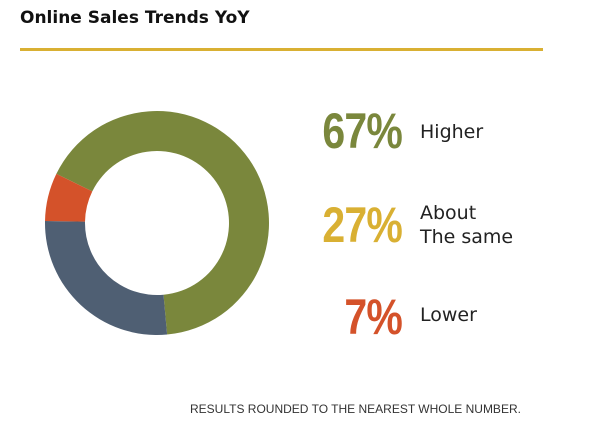  I want to click on legend-label-higher: Higher, so click(452, 132).